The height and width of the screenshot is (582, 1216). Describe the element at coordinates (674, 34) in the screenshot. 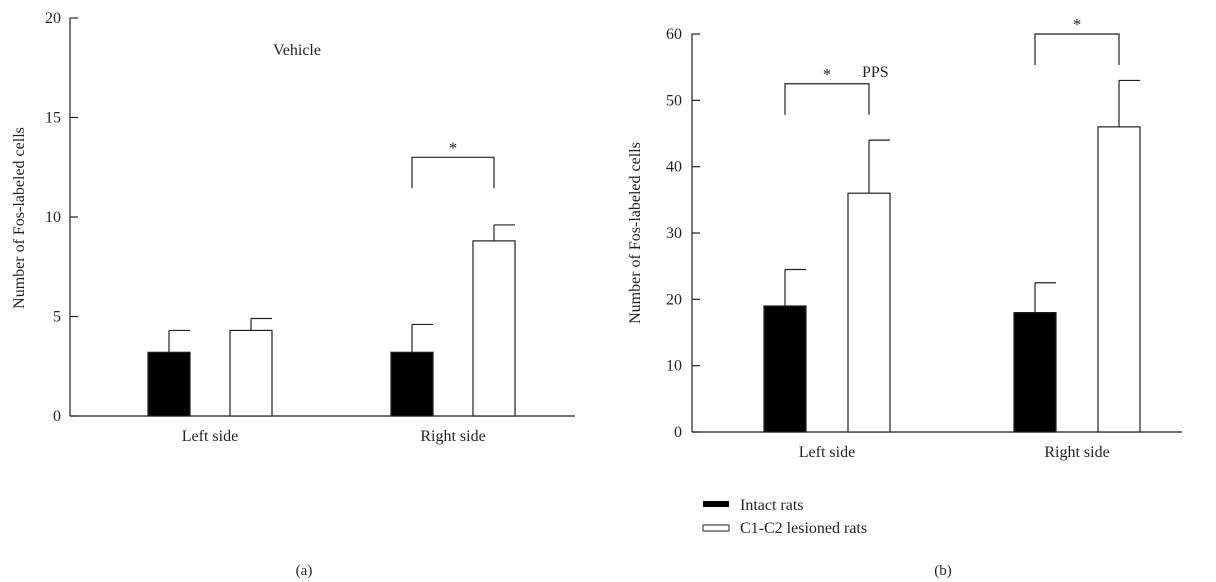

I see `y-tick-label-b-6: 60` at that location.